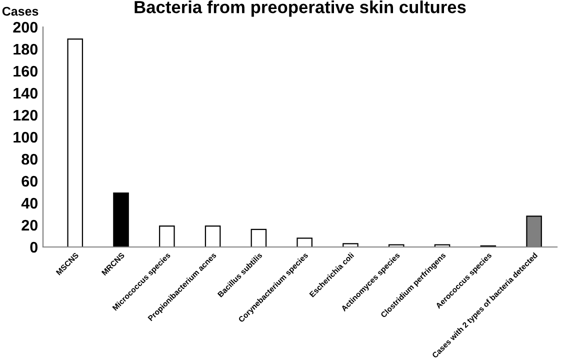 This screenshot has height=364, width=562. What do you see at coordinates (26, 115) in the screenshot?
I see `y-tick-label: 120` at bounding box center [26, 115].